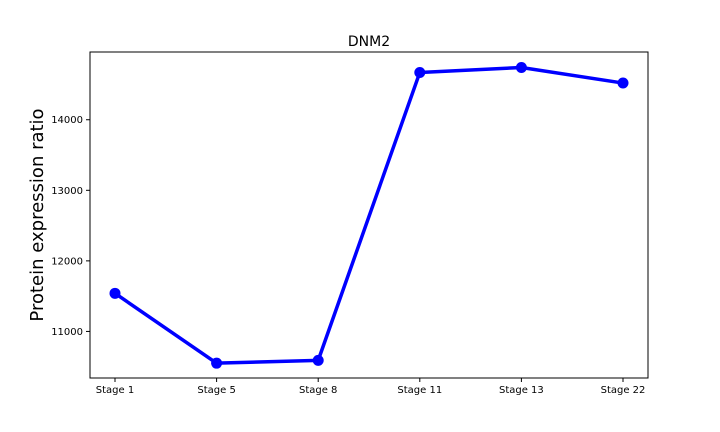  I want to click on x-tick-label: Stage 13, so click(521, 390).